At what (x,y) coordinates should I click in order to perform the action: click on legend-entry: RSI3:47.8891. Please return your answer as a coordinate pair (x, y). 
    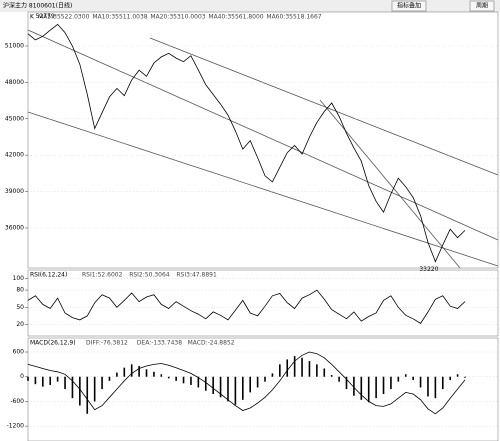
    Looking at the image, I should click on (196, 275).